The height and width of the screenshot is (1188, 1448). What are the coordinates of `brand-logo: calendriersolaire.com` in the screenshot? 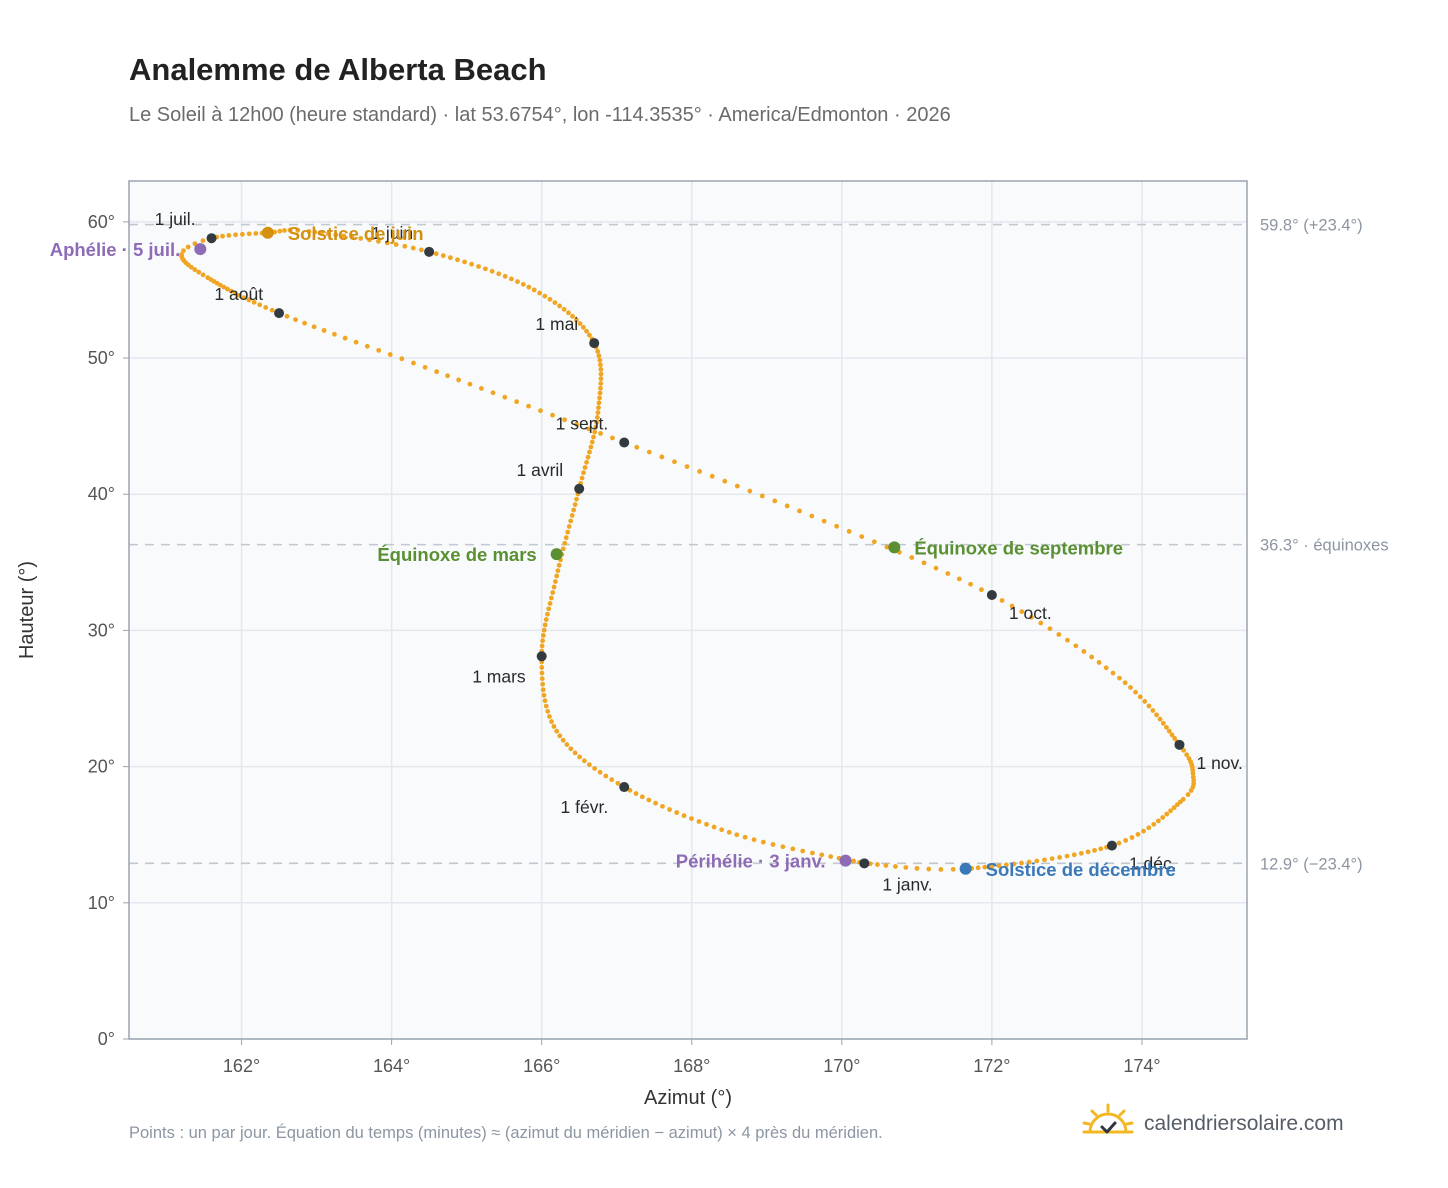 It's located at (1213, 1124).